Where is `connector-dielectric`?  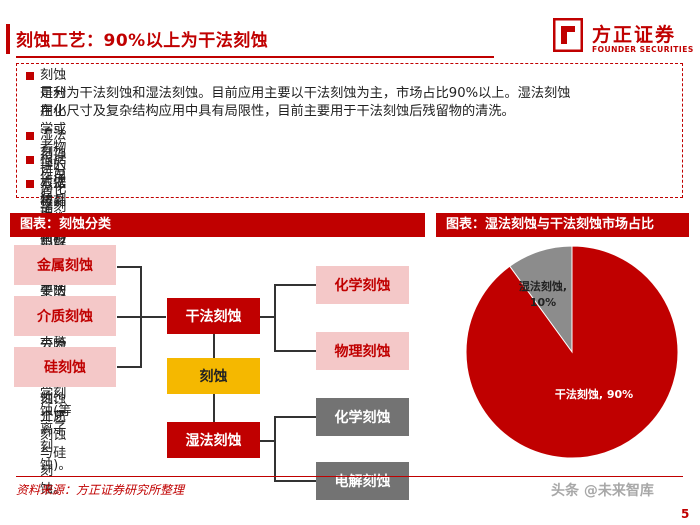
connector-dielectric is located at coordinates (141, 317).